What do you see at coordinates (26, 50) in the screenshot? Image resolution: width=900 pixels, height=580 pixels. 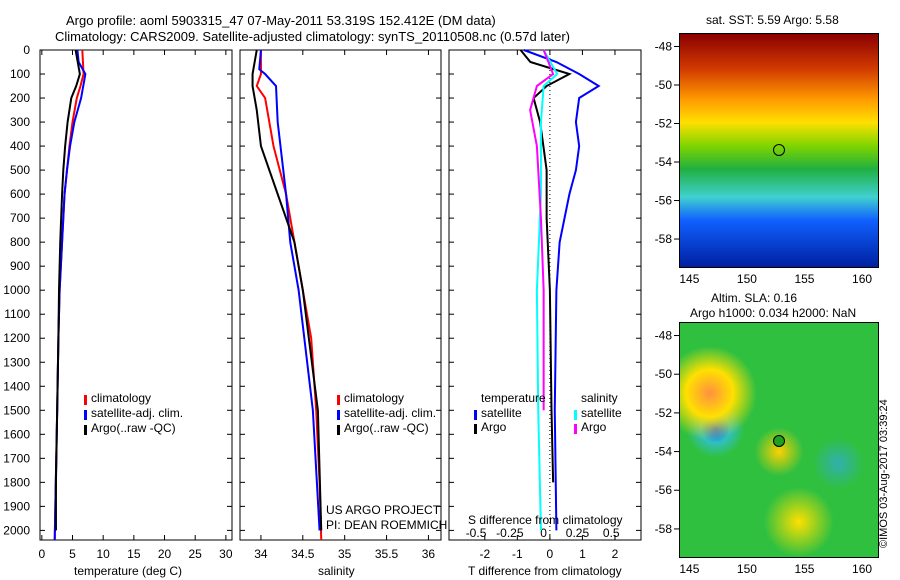 I see `y-tick-label: 0` at bounding box center [26, 50].